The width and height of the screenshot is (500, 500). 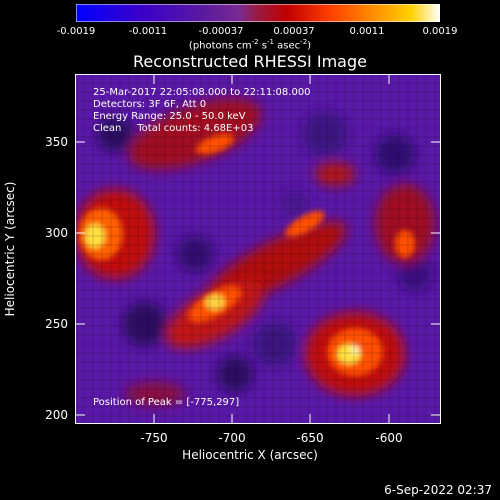 I want to click on colorbar-tick: 0.0019, so click(x=440, y=31).